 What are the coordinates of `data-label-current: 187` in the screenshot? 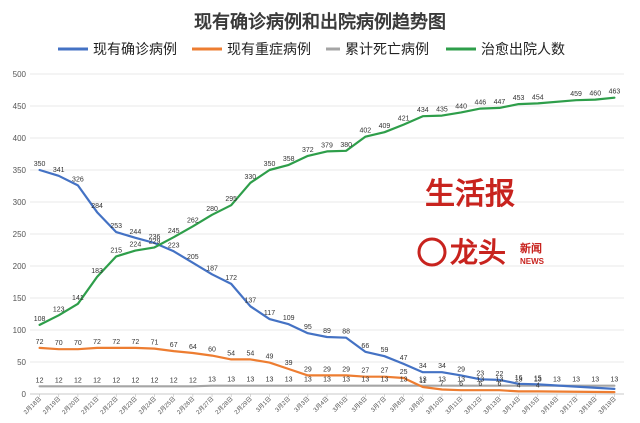 It's located at (212, 268).